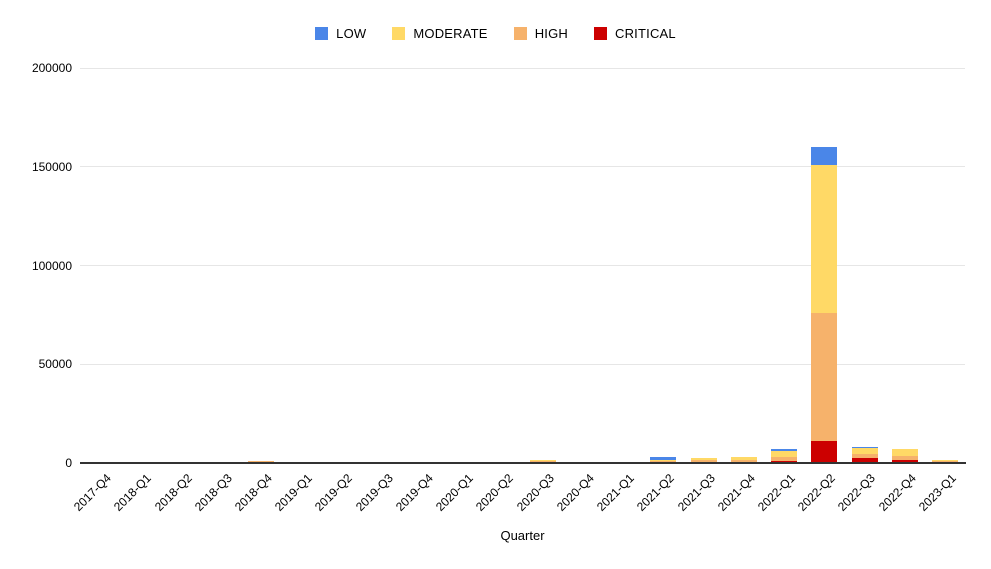 This screenshot has height=569, width=991. Describe the element at coordinates (399, 33) in the screenshot. I see `legend-swatch-moderate` at that location.